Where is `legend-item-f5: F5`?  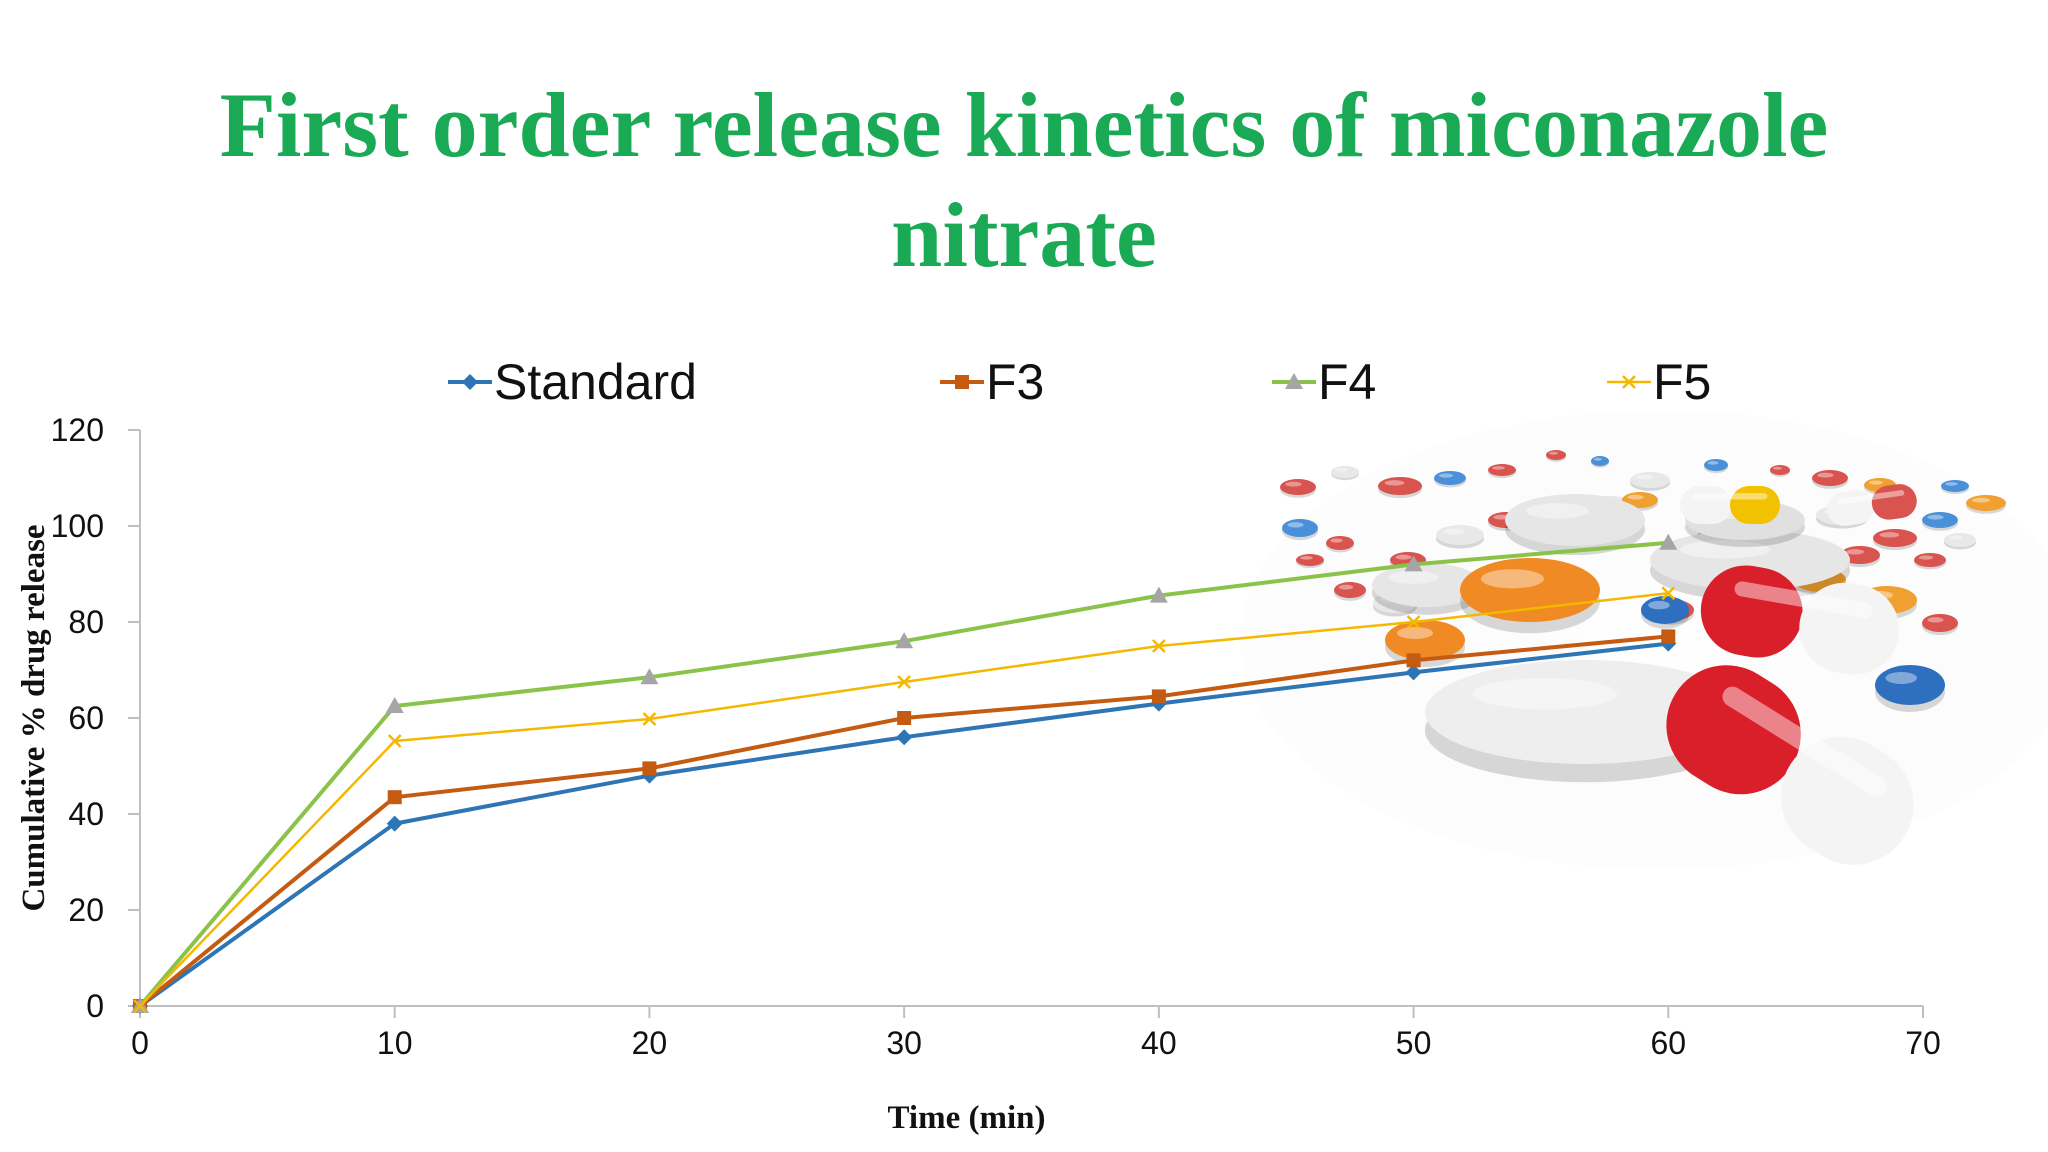
legend-item-f5: F5 is located at coordinates (1659, 382).